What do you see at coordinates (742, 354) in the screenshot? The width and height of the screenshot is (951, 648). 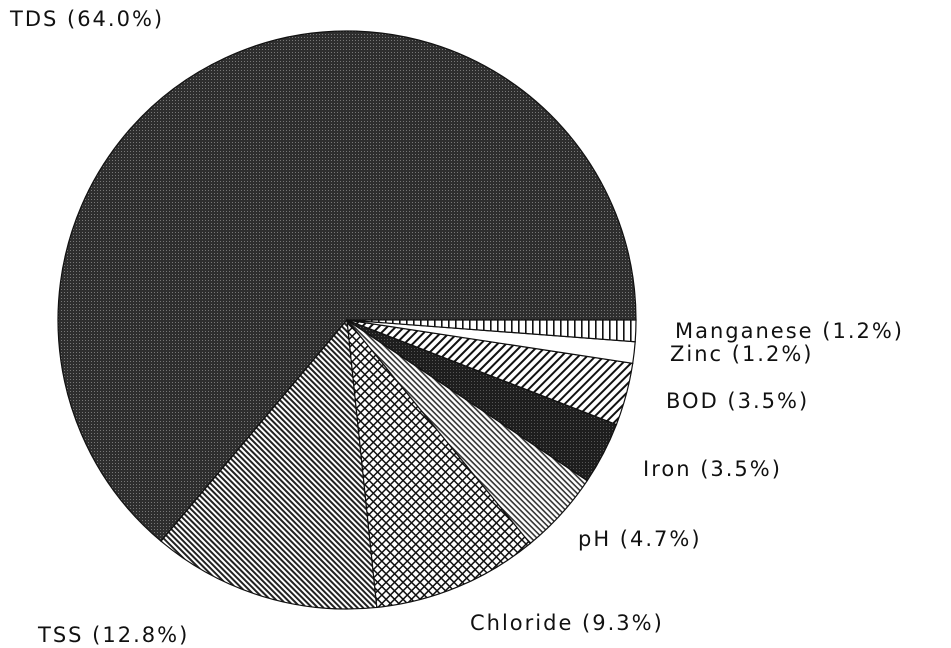 I see `slice-label: Zinc (1.2%)` at bounding box center [742, 354].